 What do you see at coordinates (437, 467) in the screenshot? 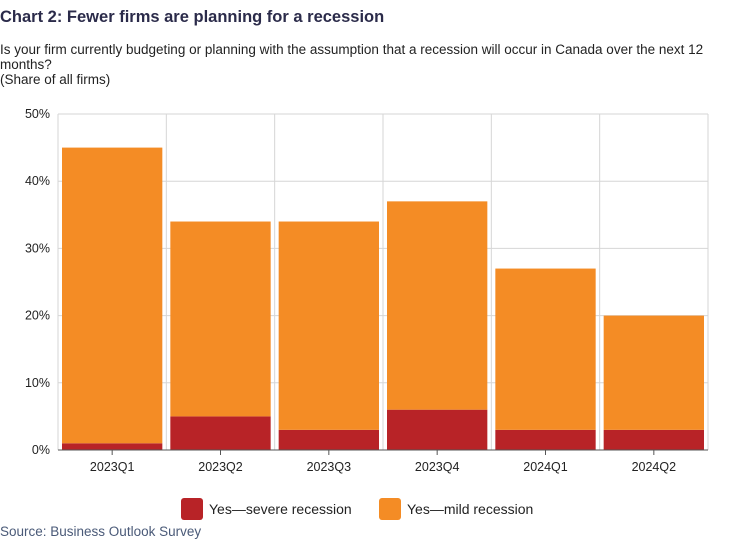
I see `x-tick-label: 2023Q4` at bounding box center [437, 467].